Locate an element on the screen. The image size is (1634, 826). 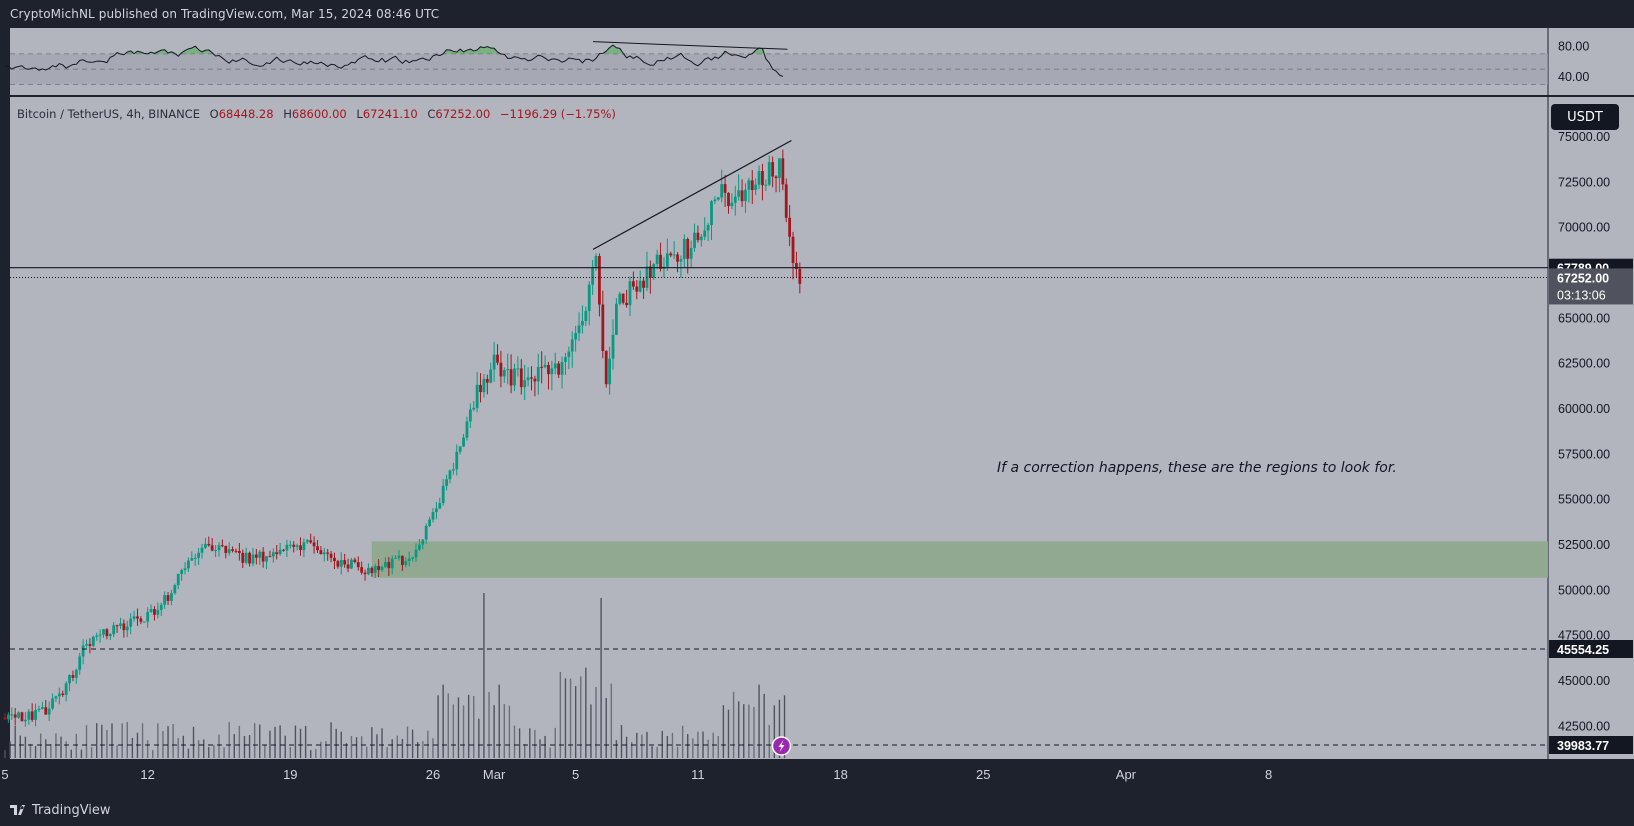
footer-brand: TradingView is located at coordinates (60, 810).